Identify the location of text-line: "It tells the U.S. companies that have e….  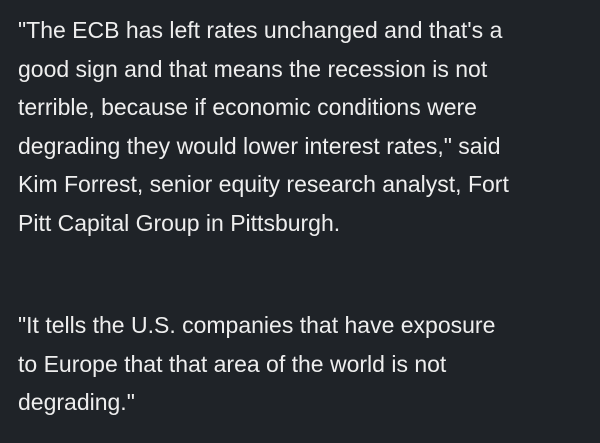
(257, 325).